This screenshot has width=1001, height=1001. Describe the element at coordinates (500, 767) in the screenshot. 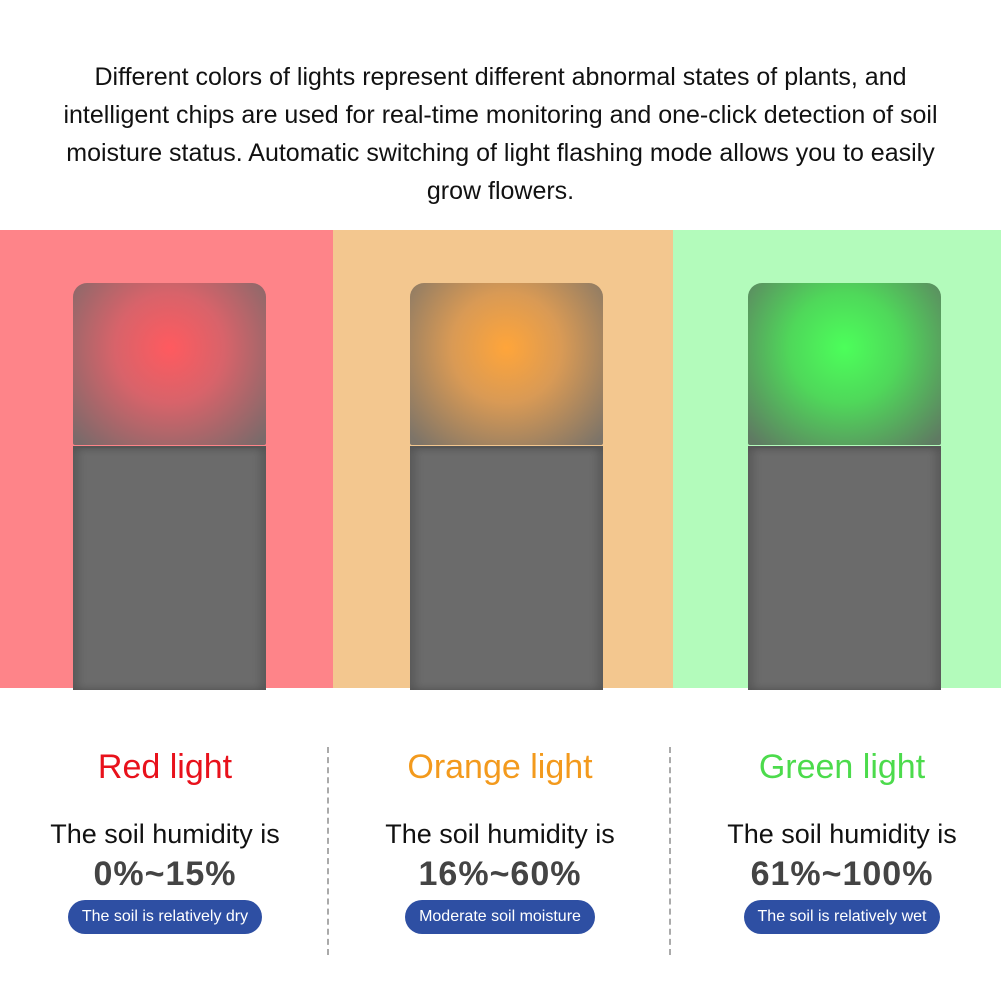

I see `orange-light-title: Orange light` at that location.